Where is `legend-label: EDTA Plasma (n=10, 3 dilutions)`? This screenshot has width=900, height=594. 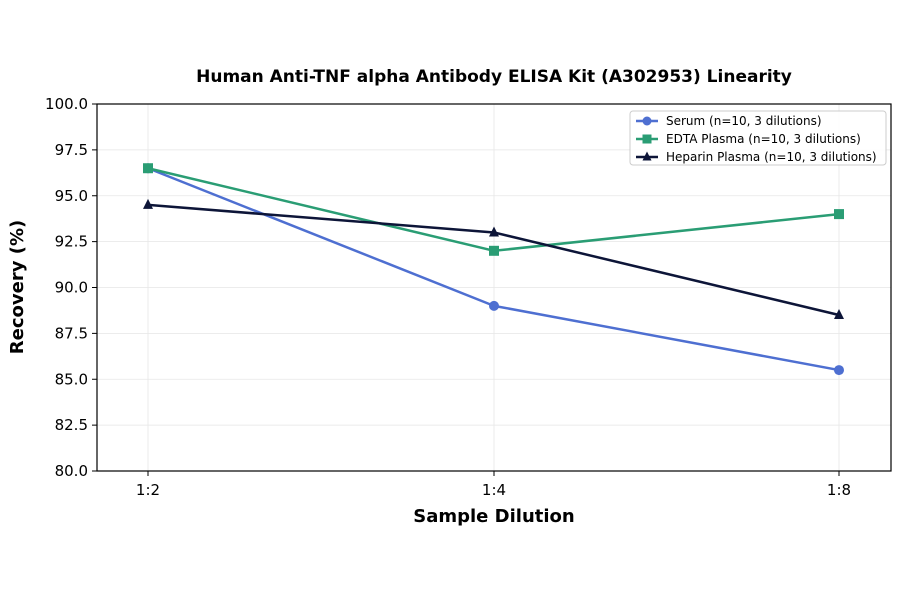
legend-label: EDTA Plasma (n=10, 3 dilutions) is located at coordinates (763, 139).